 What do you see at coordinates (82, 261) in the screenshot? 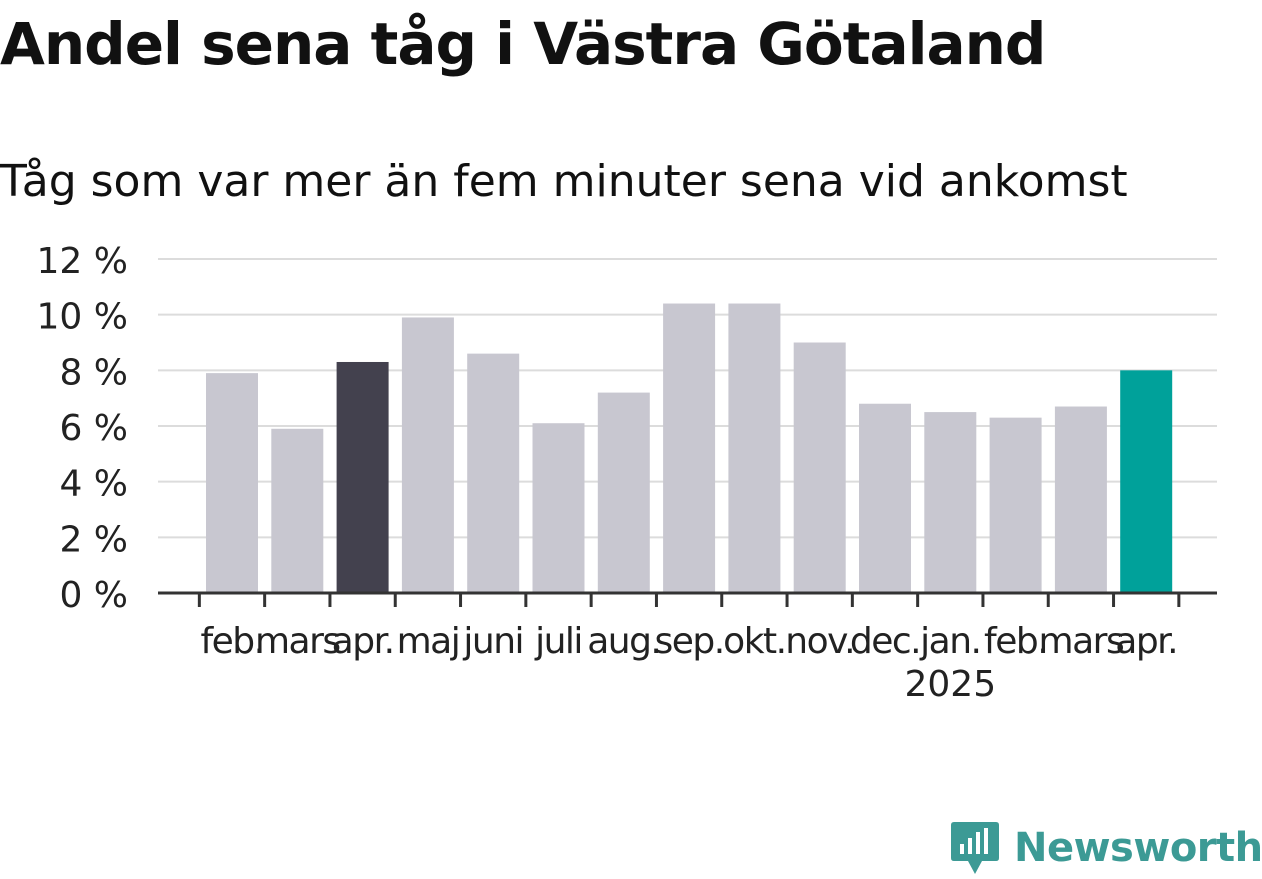
I see `y-tick-label: 12 %` at bounding box center [82, 261].